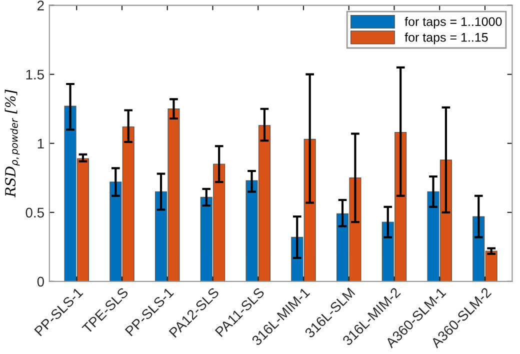  Describe the element at coordinates (41, 143) in the screenshot. I see `y-tick-label: 1` at that location.